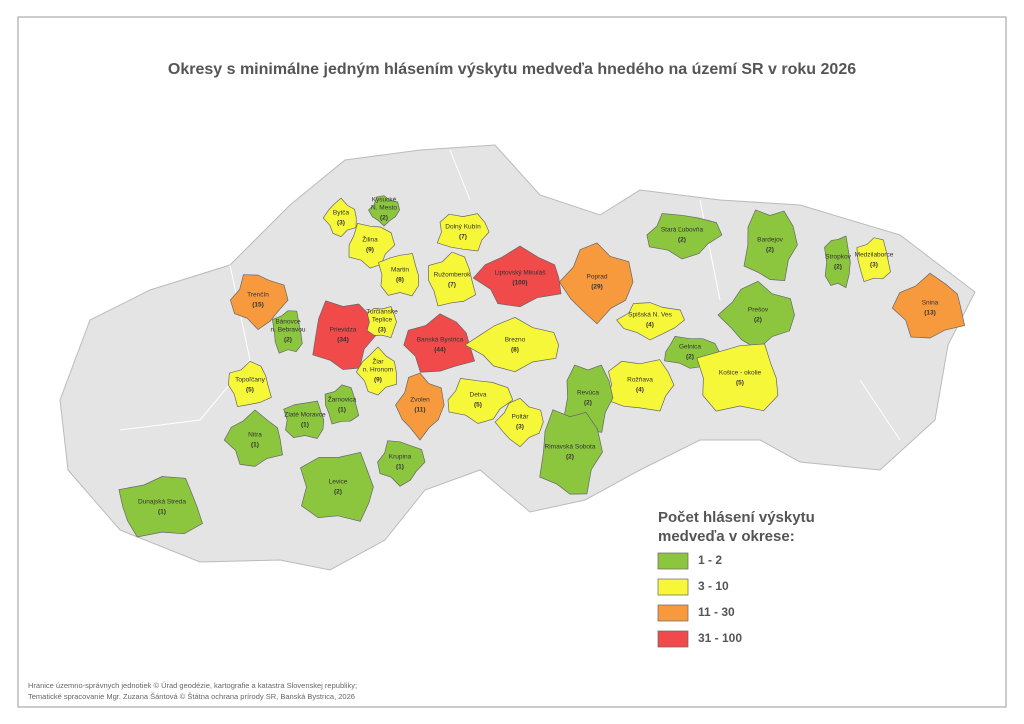 The height and width of the screenshot is (724, 1024). What do you see at coordinates (758, 310) in the screenshot?
I see `district-name: Prešov` at bounding box center [758, 310].